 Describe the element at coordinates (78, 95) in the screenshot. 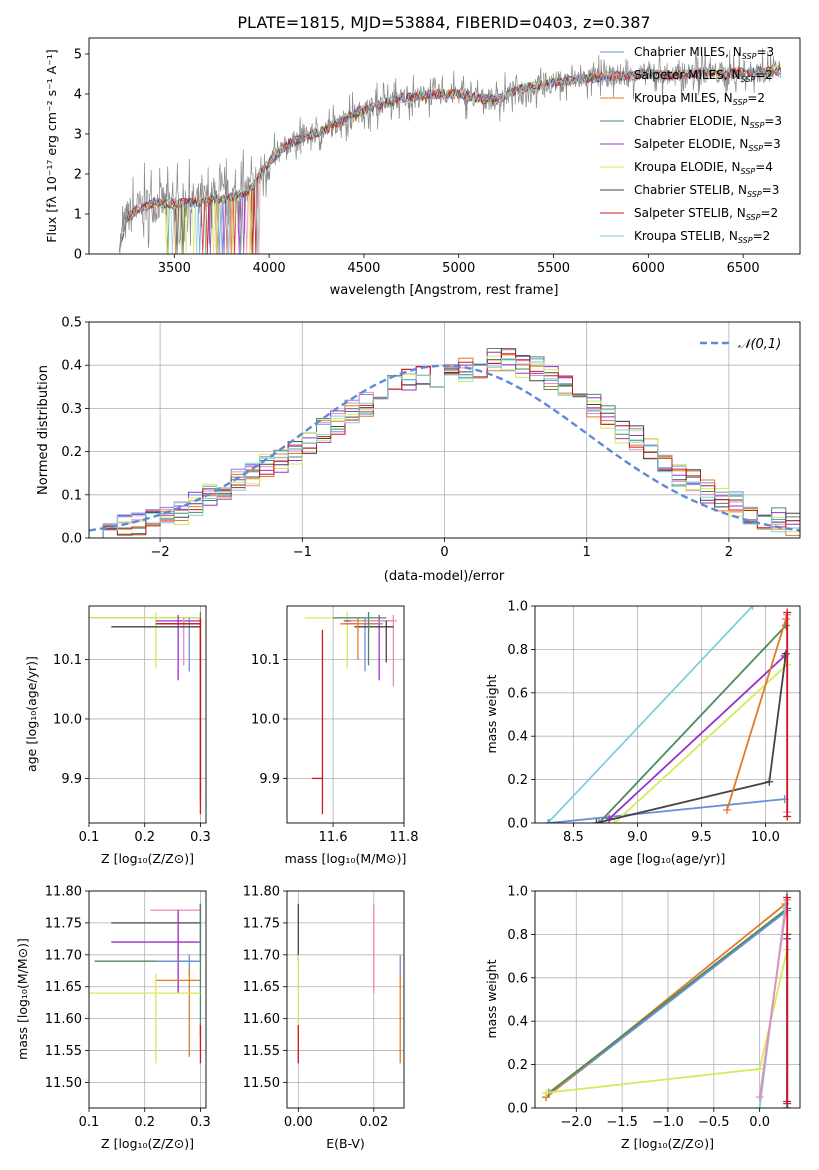

I see `y-tick-label: 4` at that location.